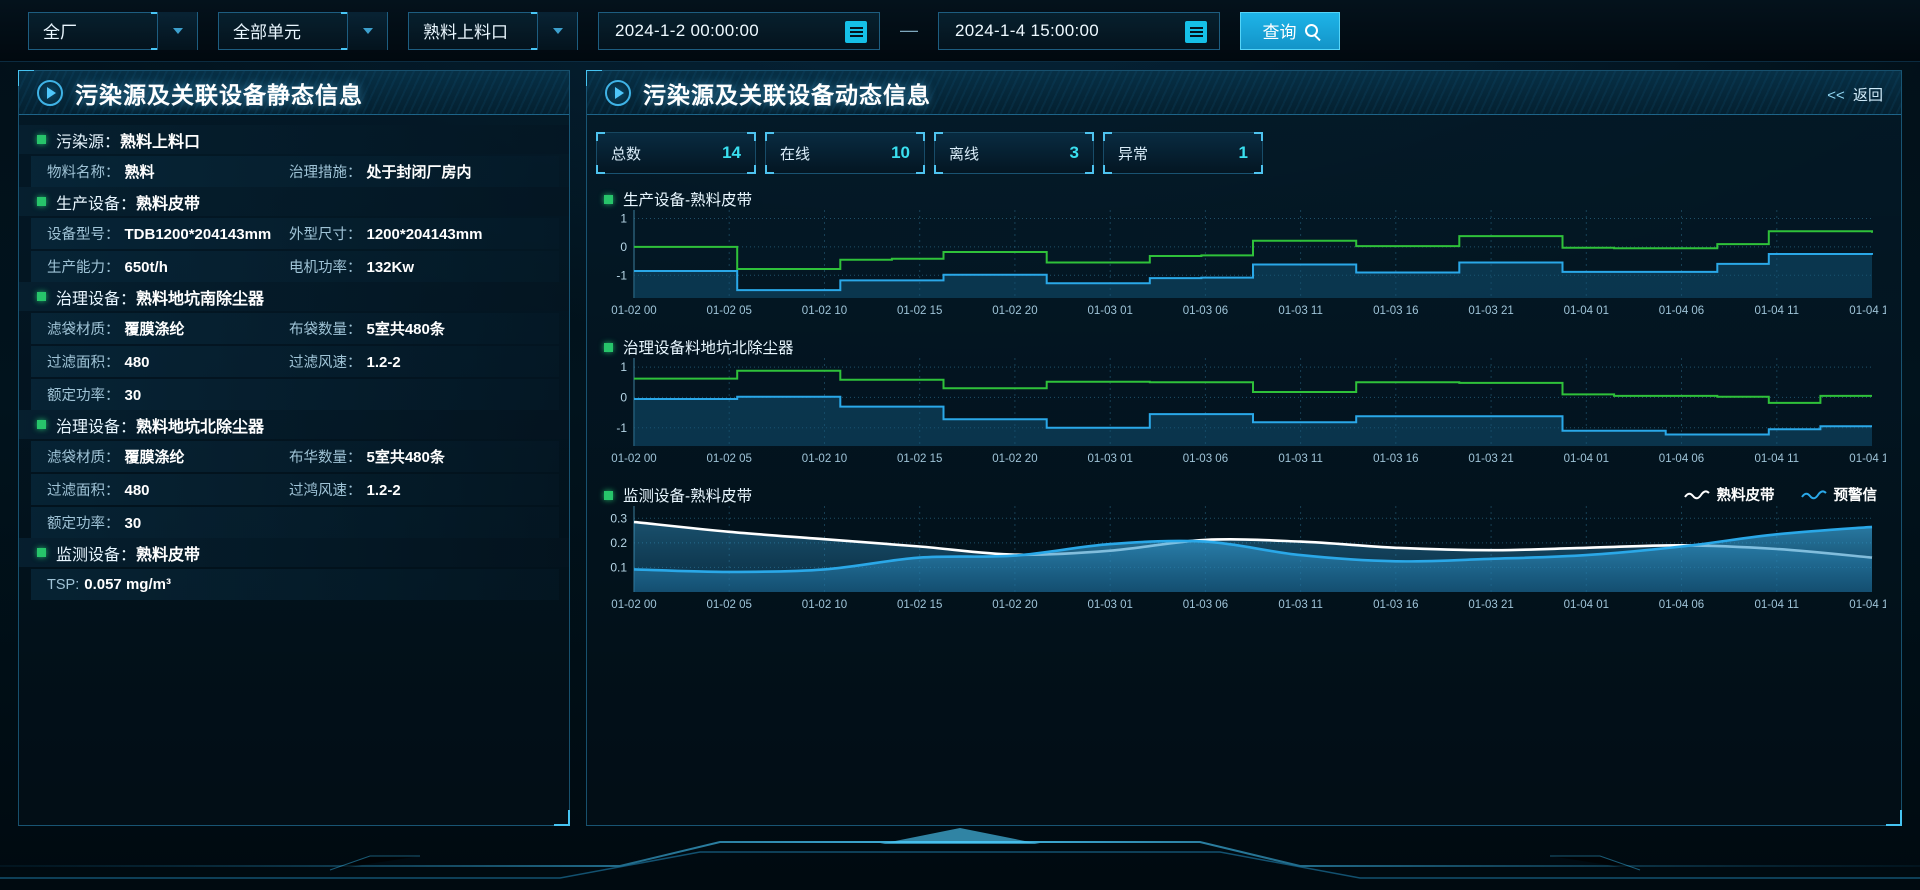 This screenshot has width=1920, height=890. Describe the element at coordinates (1279, 32) in the screenshot. I see `query-button-label: 查询` at that location.